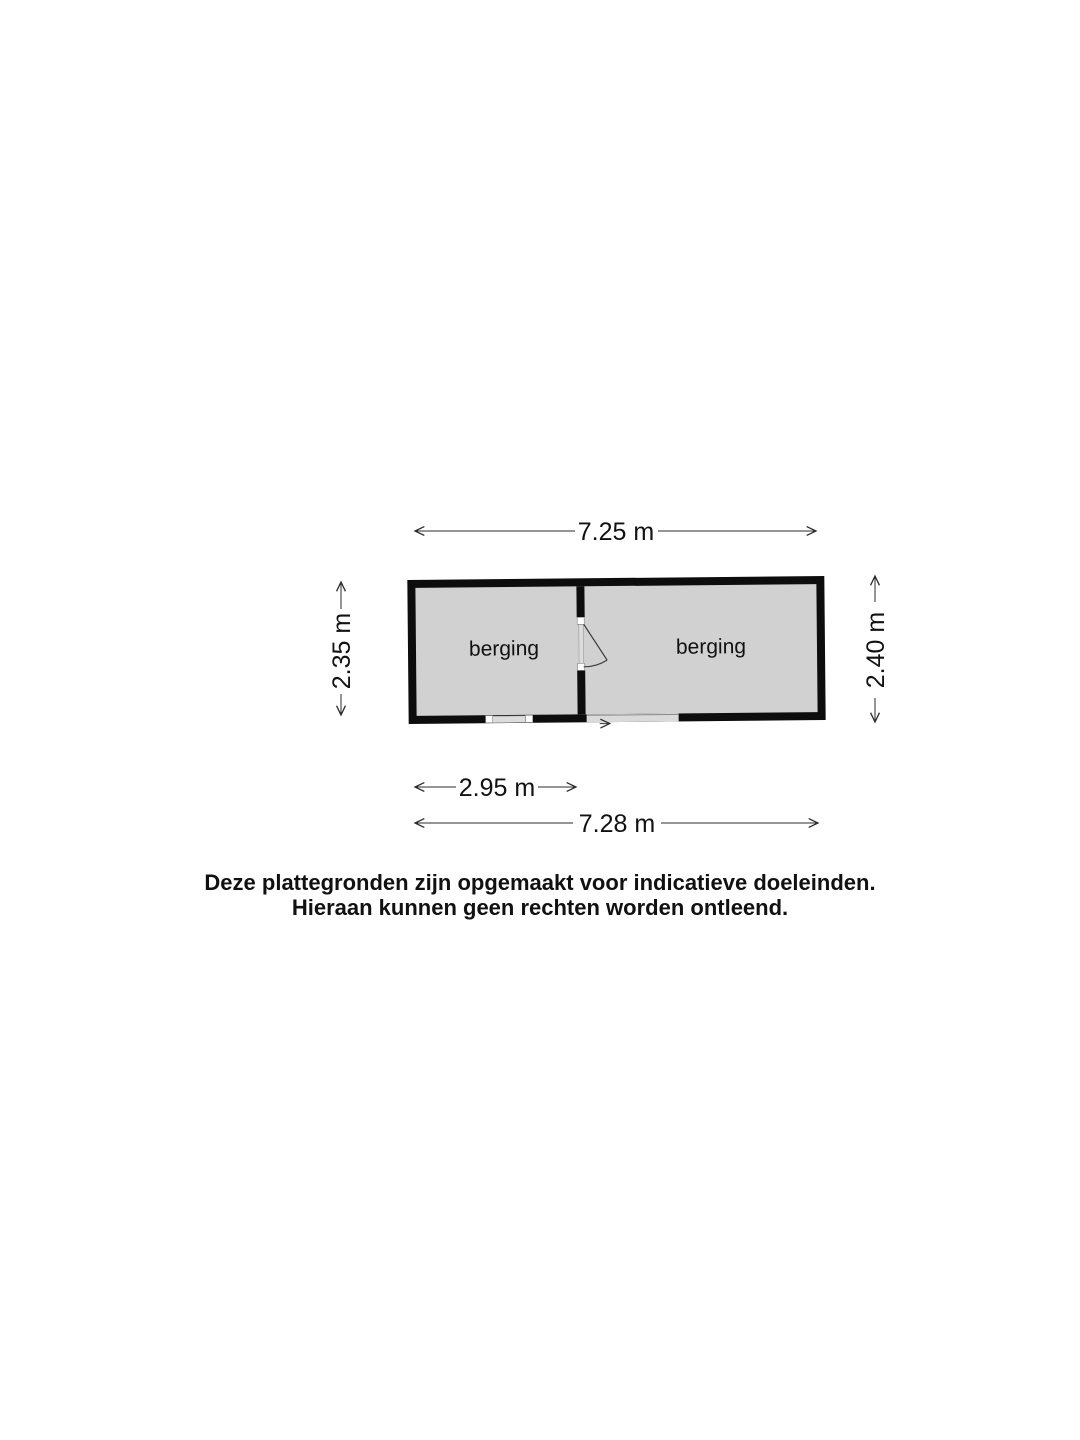  I want to click on middle-wall-upper, so click(580, 602).